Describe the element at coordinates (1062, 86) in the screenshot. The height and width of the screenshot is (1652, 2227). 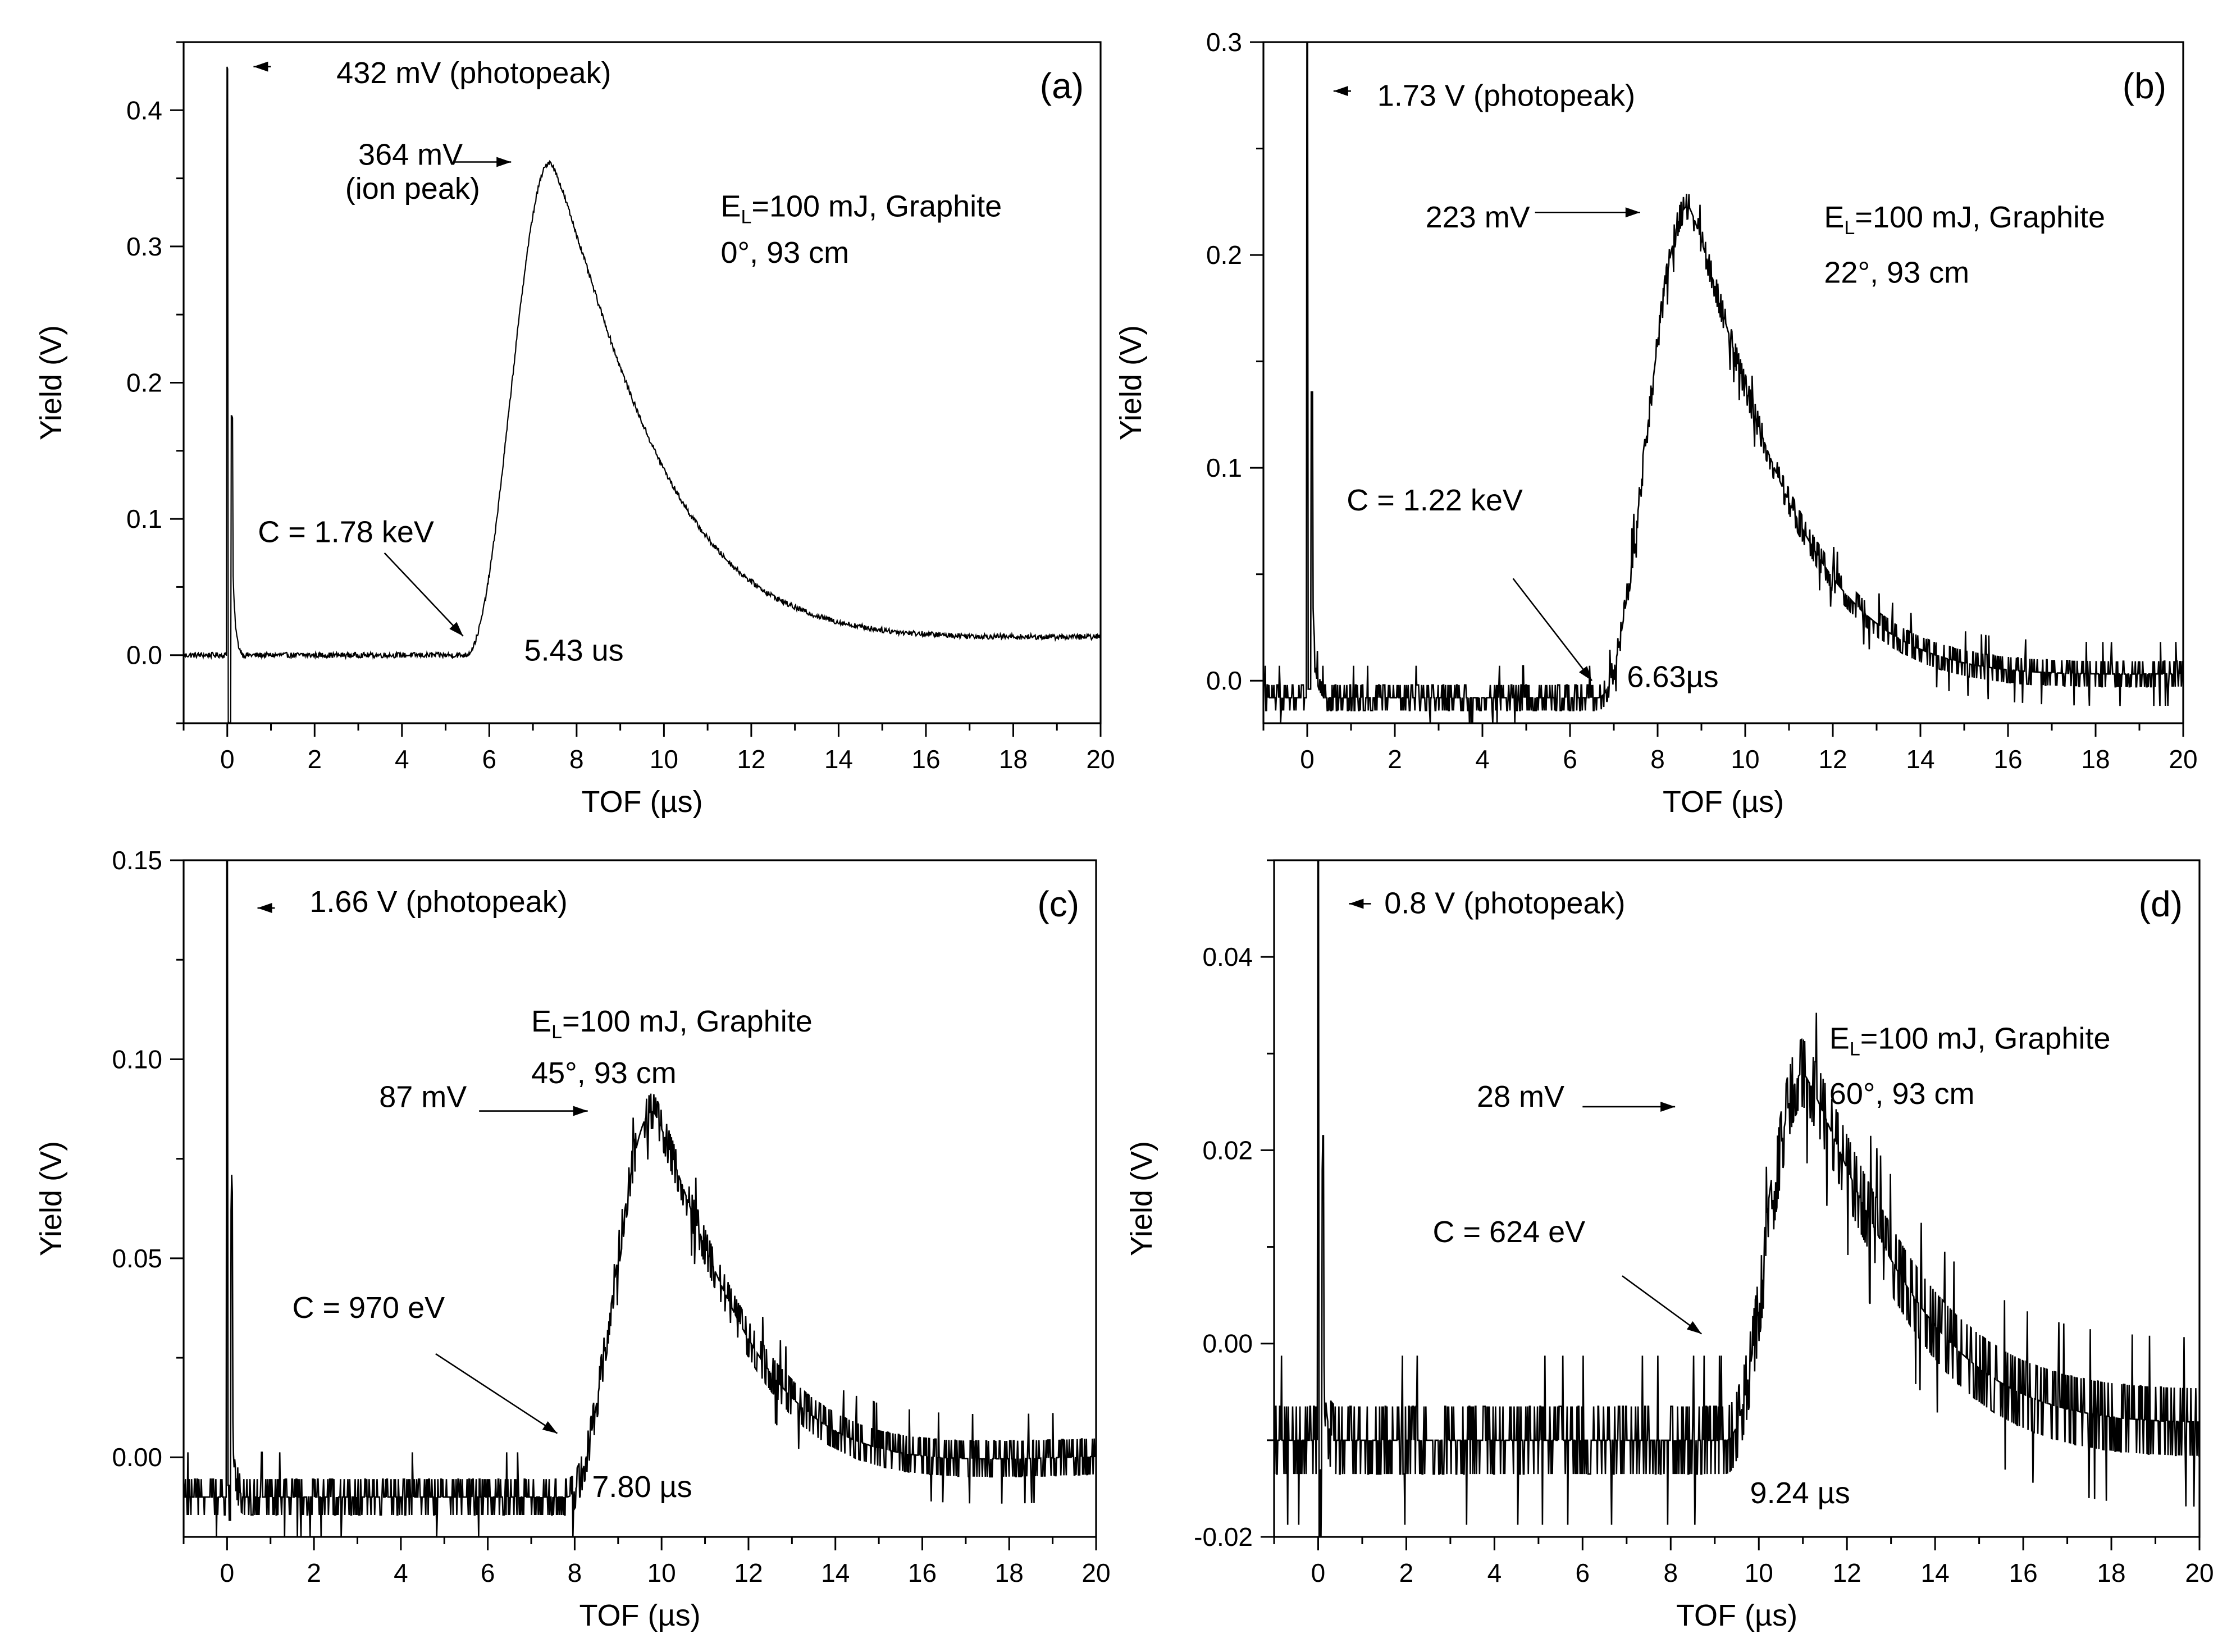
I see `panel-label: (a)` at that location.